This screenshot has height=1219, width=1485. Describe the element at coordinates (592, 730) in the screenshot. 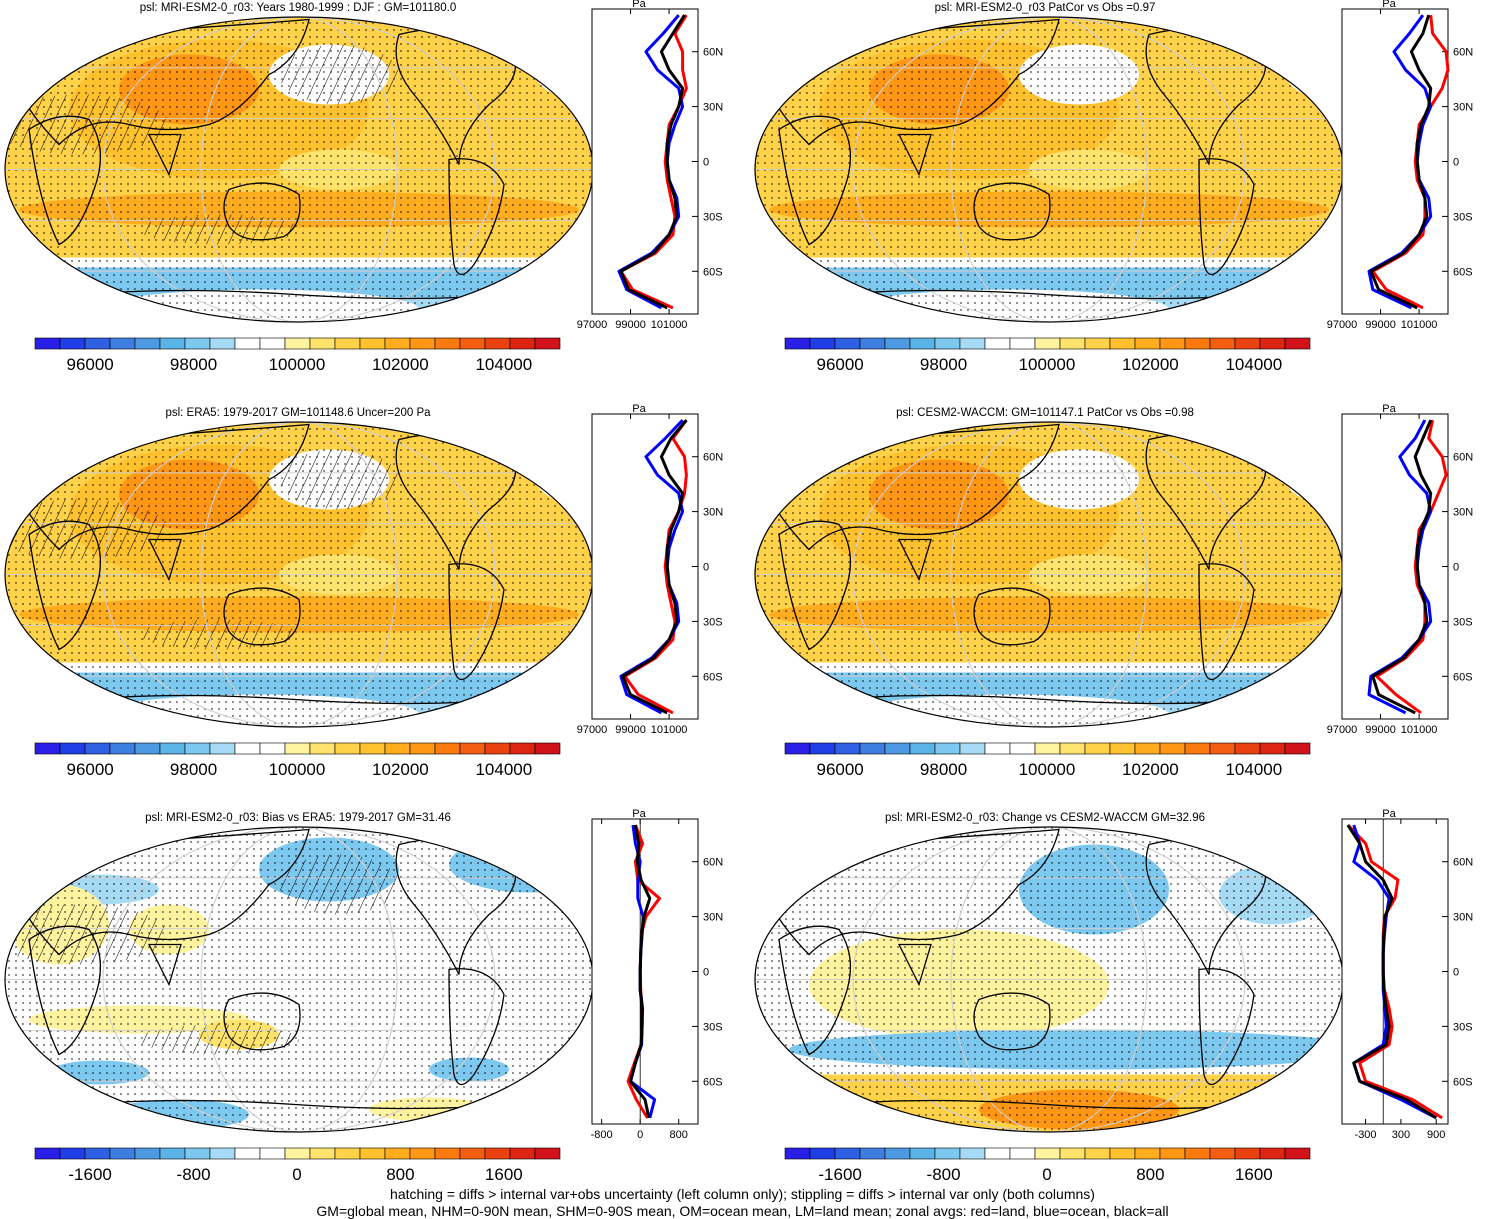

I see `profile-xtick-label: 97000` at that location.